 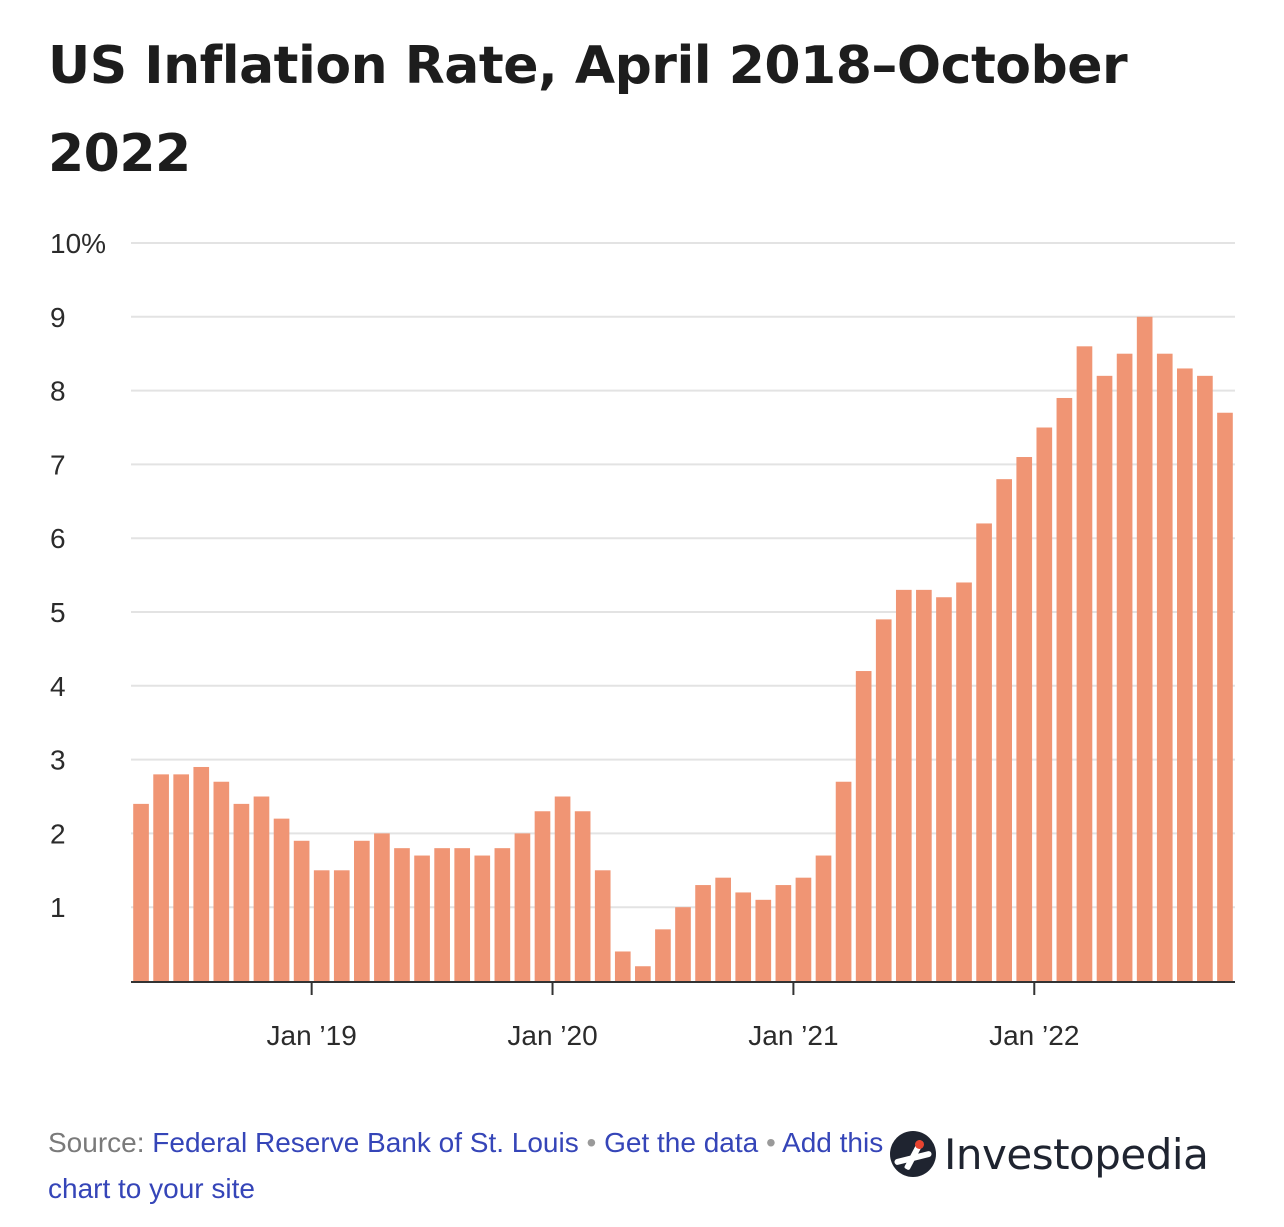 What do you see at coordinates (58, 538) in the screenshot?
I see `y-tick-label: 6` at bounding box center [58, 538].